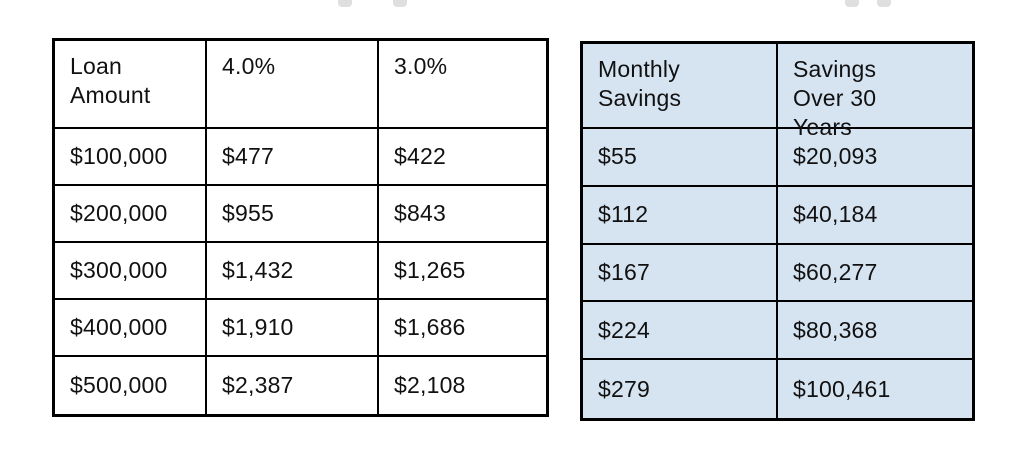 This screenshot has height=464, width=1024. What do you see at coordinates (430, 385) in the screenshot?
I see `rate-3-0-cell: $2,108` at bounding box center [430, 385].